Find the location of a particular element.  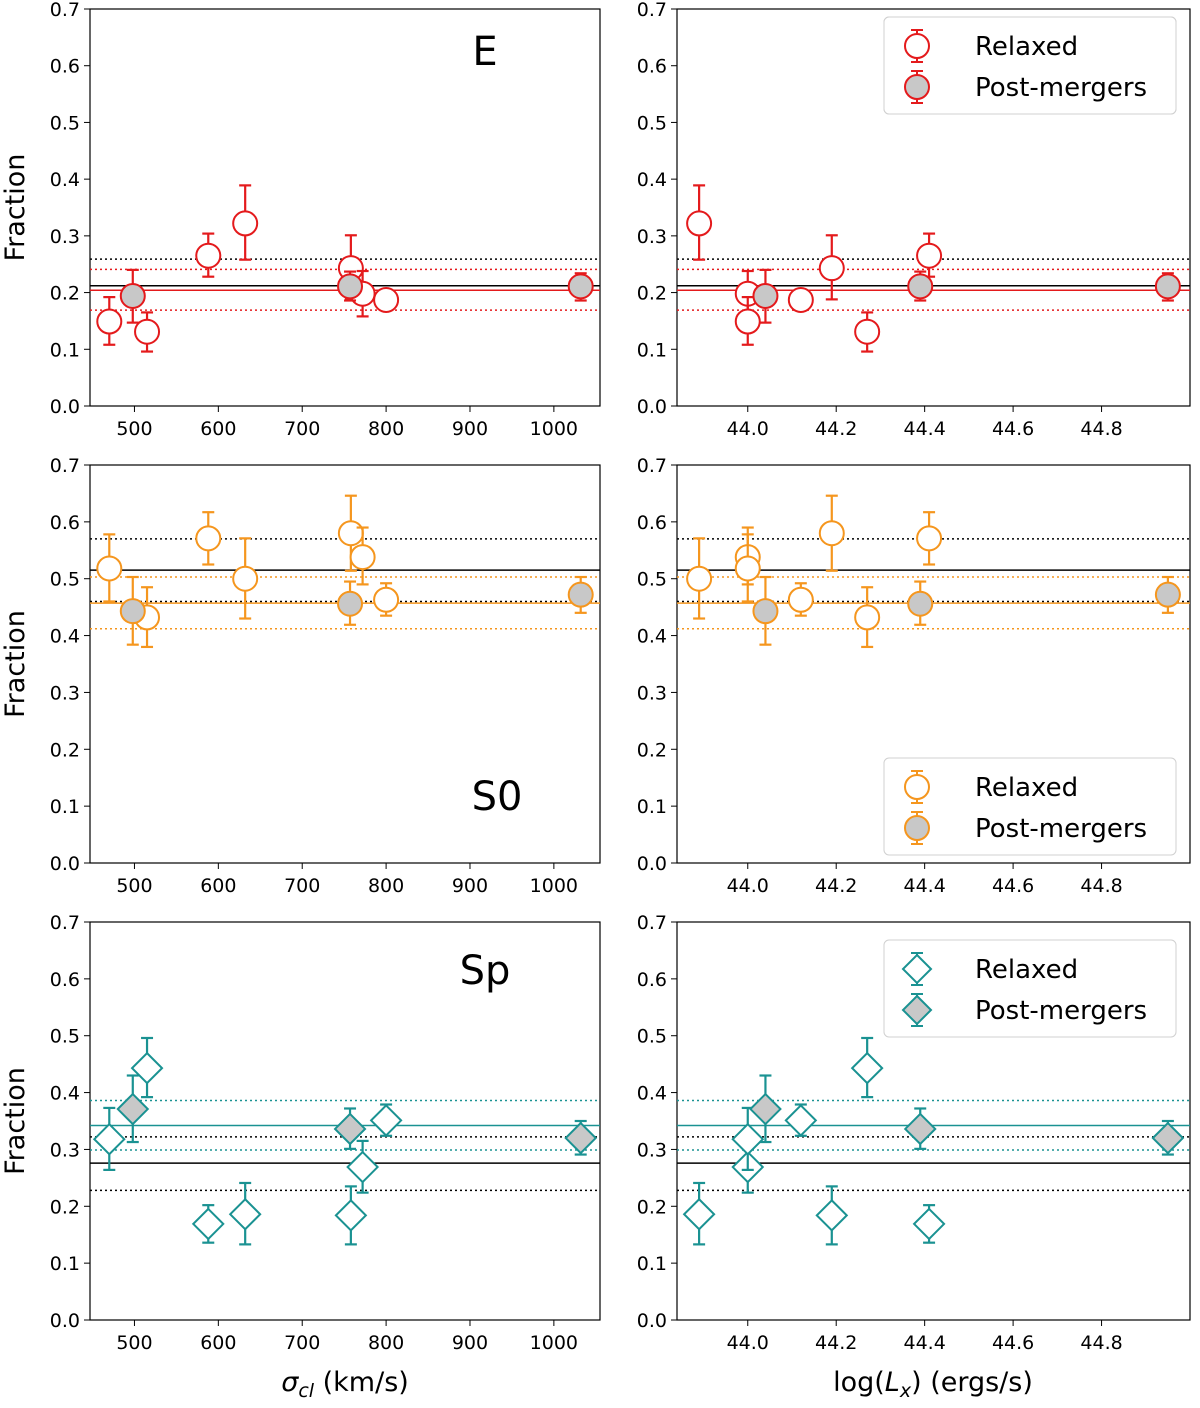

legend-postmergers-marker is located at coordinates (917, 828).